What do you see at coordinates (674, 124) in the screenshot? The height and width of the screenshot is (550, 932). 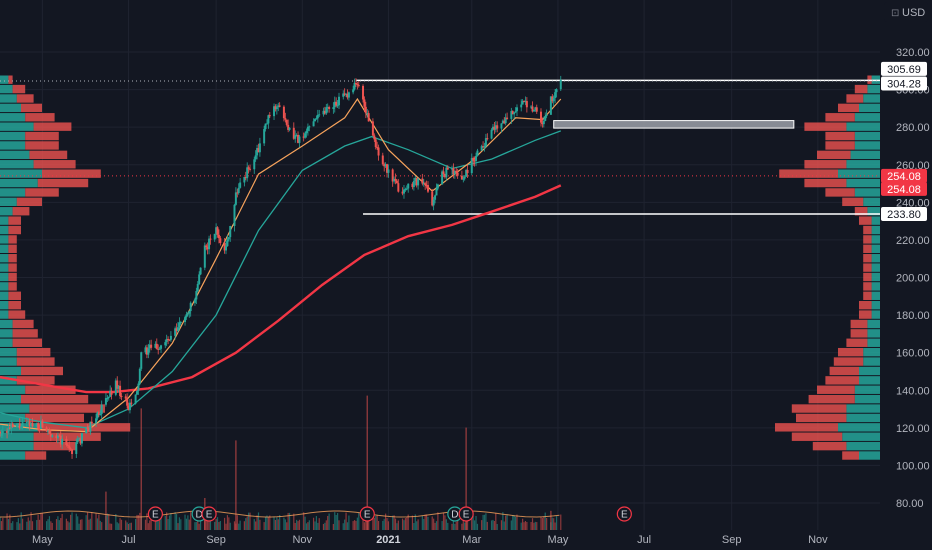 I see `horizontal-zone` at bounding box center [674, 124].